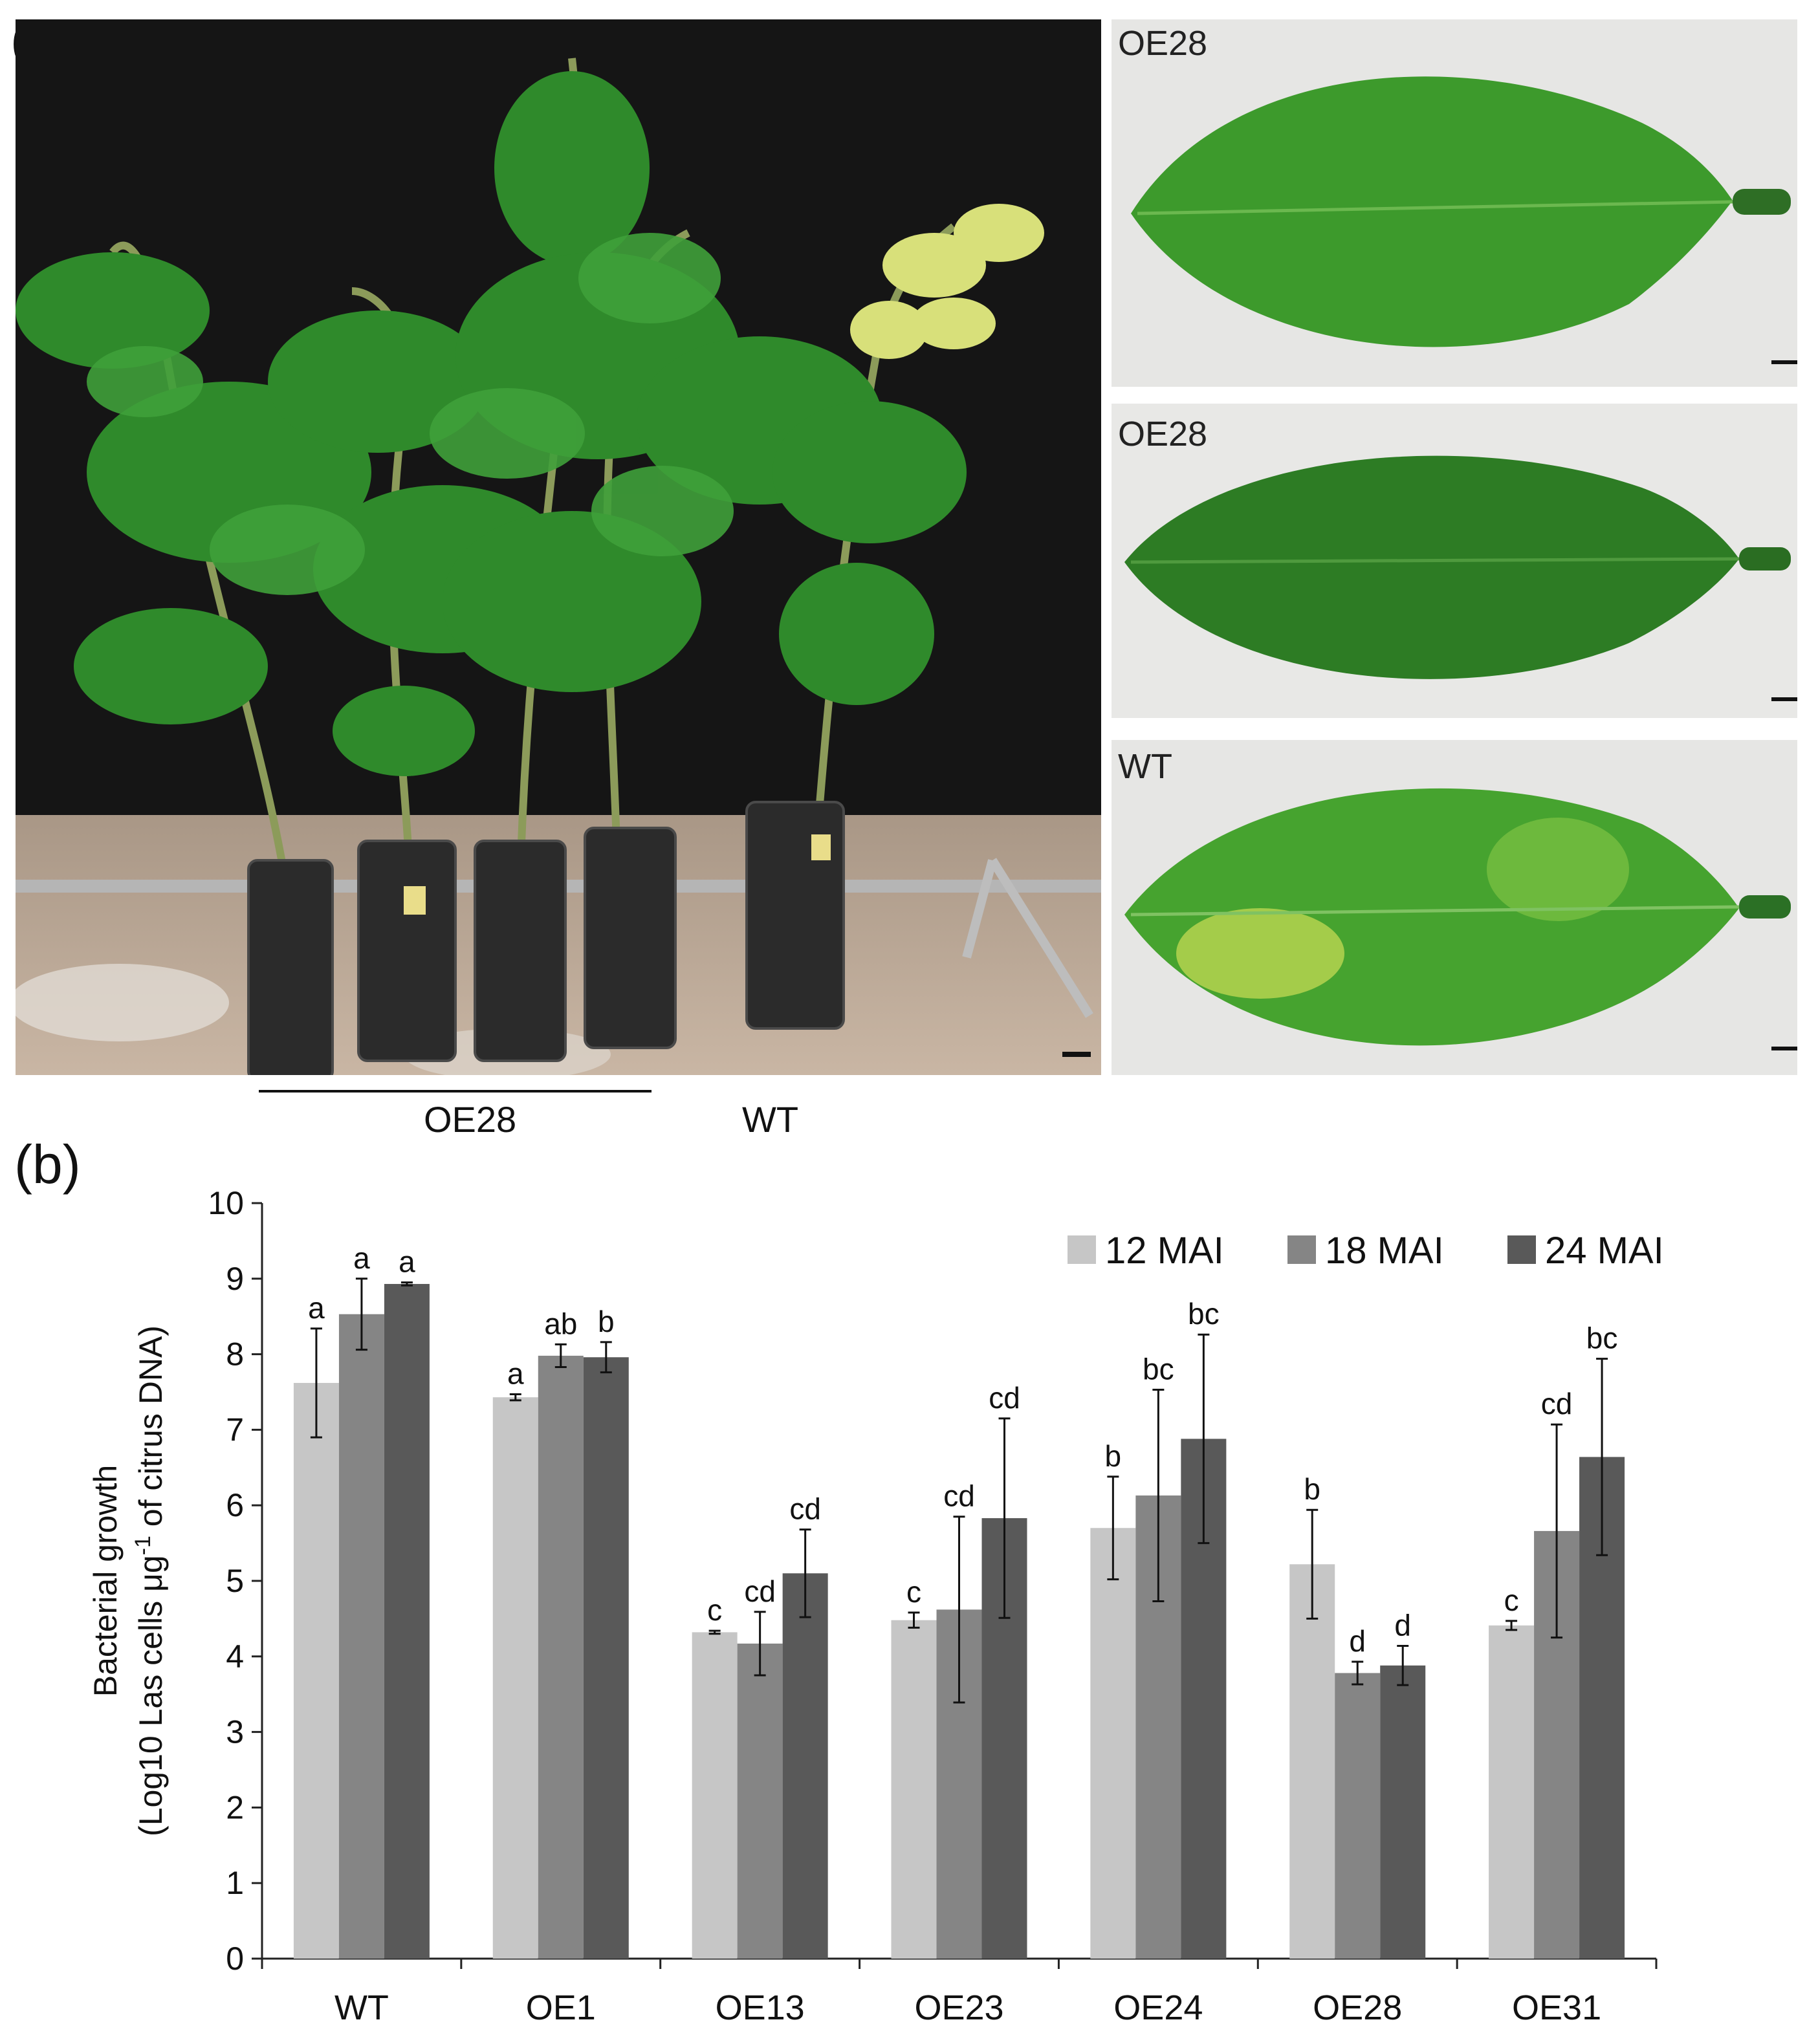 The width and height of the screenshot is (1818, 2044). Describe the element at coordinates (235, 1883) in the screenshot. I see `y-tick-label: 1` at that location.